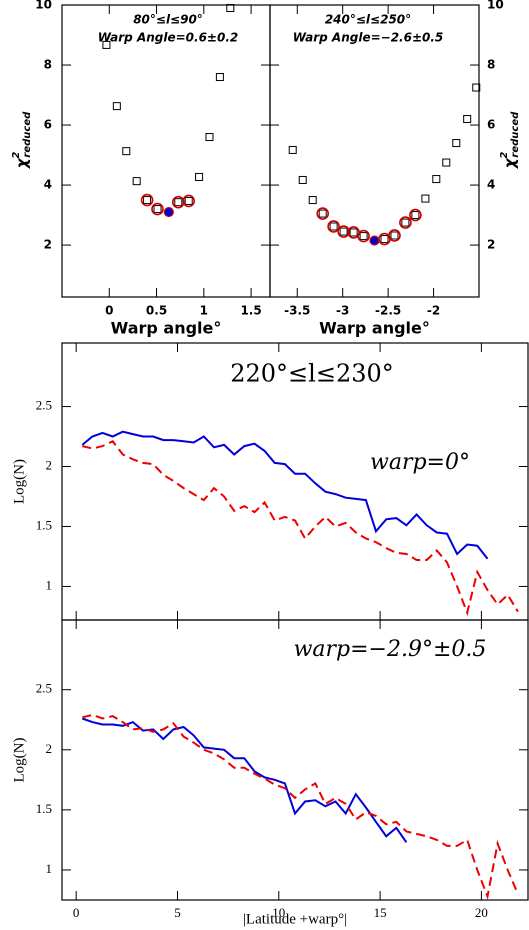  What do you see at coordinates (312, 374) in the screenshot?
I see `annotation: 220°≤l≤230°` at bounding box center [312, 374].